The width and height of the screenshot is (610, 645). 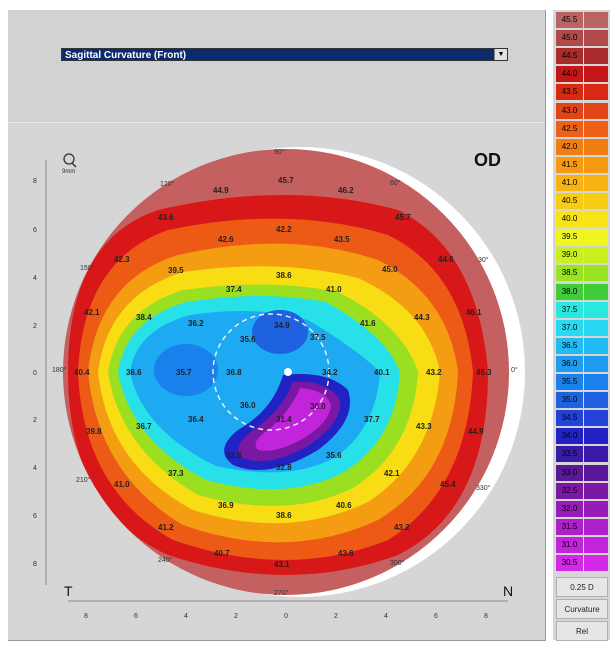 What do you see at coordinates (569, 400) in the screenshot?
I see `scale-swatch-label: 35.0` at bounding box center [569, 400].